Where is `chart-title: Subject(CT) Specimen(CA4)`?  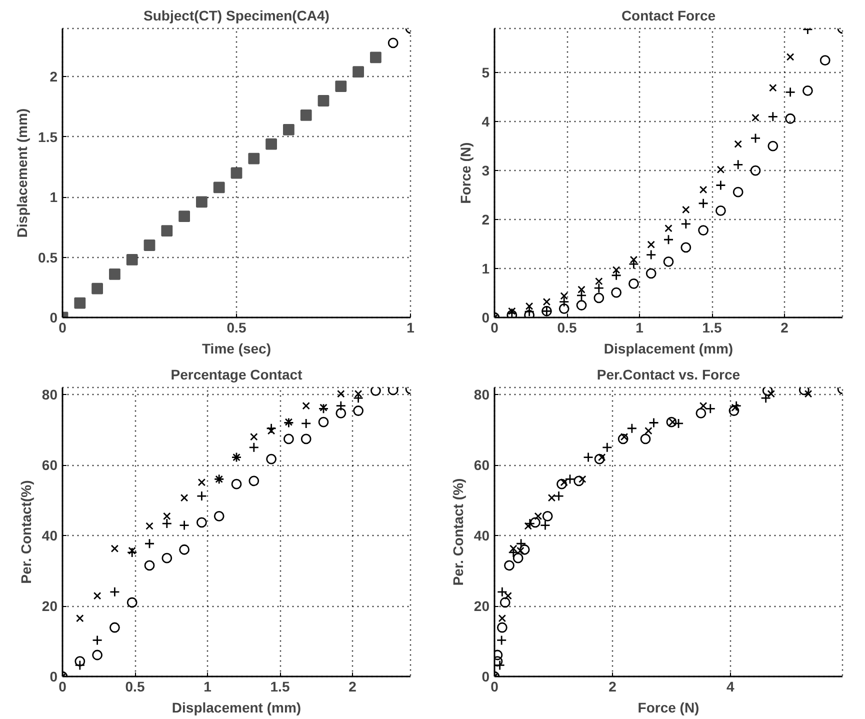
chart-title: Subject(CT) Specimen(CA4) is located at coordinates (237, 16).